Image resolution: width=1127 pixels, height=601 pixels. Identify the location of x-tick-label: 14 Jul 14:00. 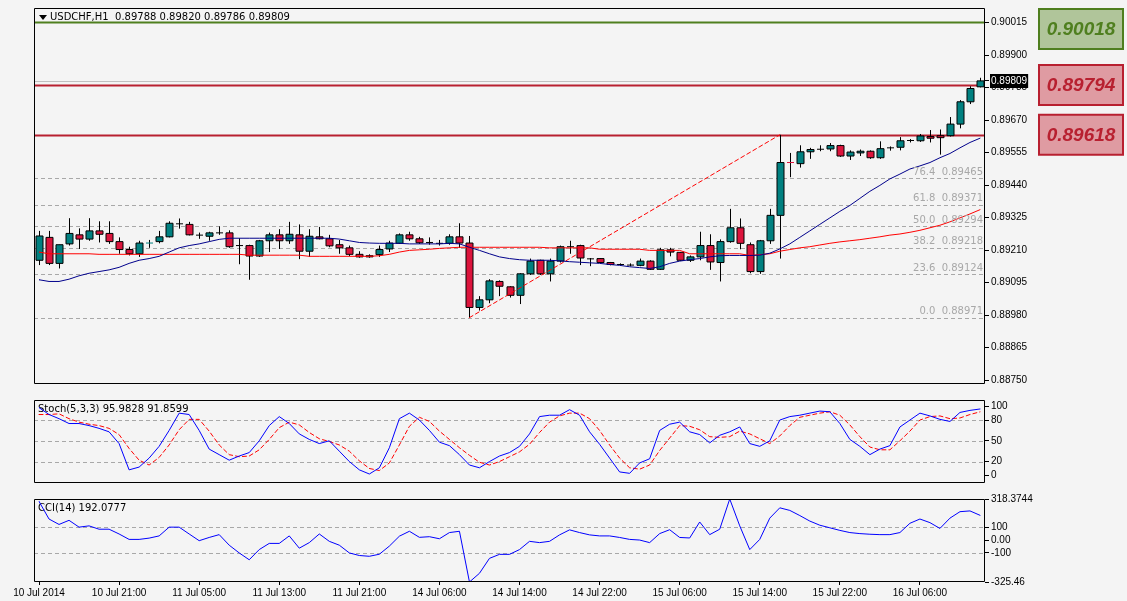
(520, 592).